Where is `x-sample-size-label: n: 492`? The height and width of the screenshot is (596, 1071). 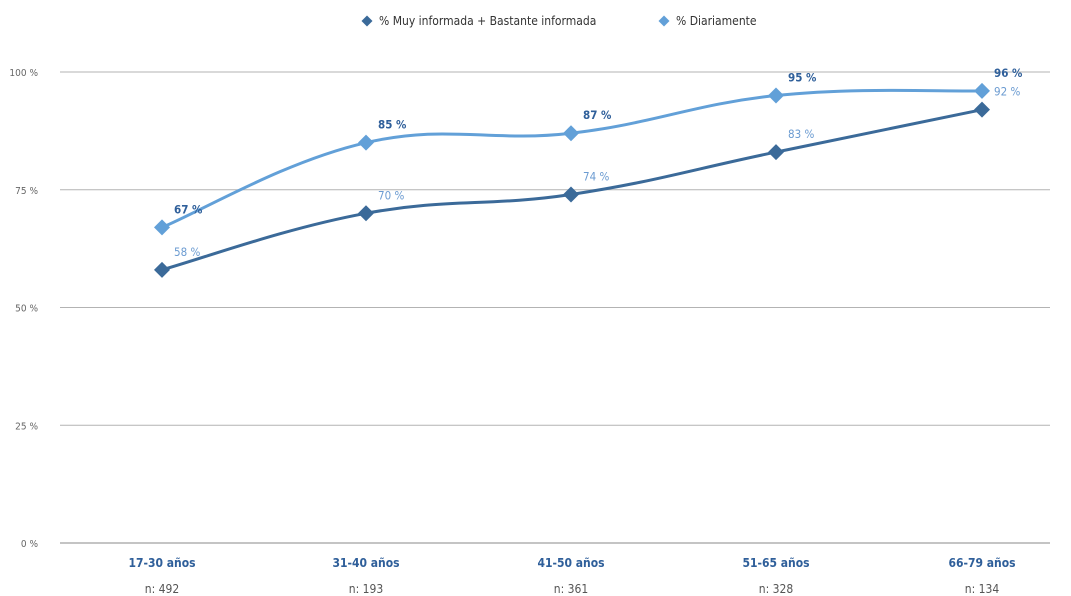 x-sample-size-label: n: 492 is located at coordinates (162, 589).